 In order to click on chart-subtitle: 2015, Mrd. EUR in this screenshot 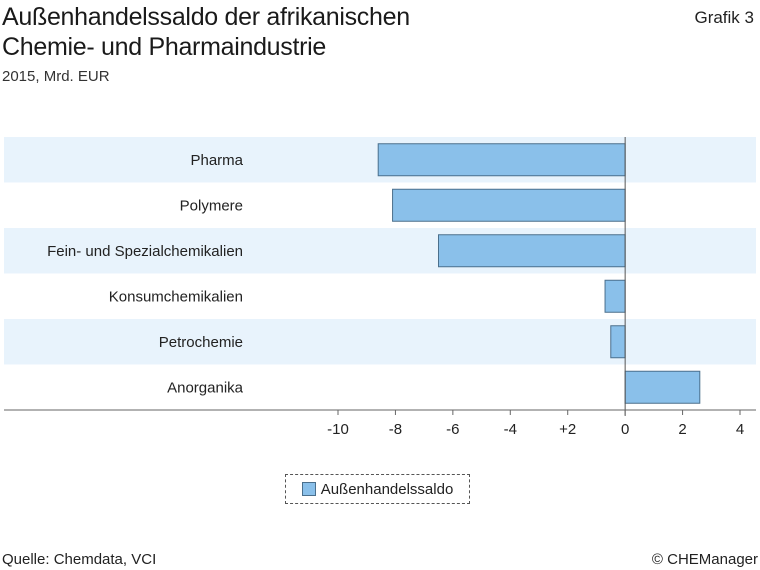, I will do `click(56, 76)`.